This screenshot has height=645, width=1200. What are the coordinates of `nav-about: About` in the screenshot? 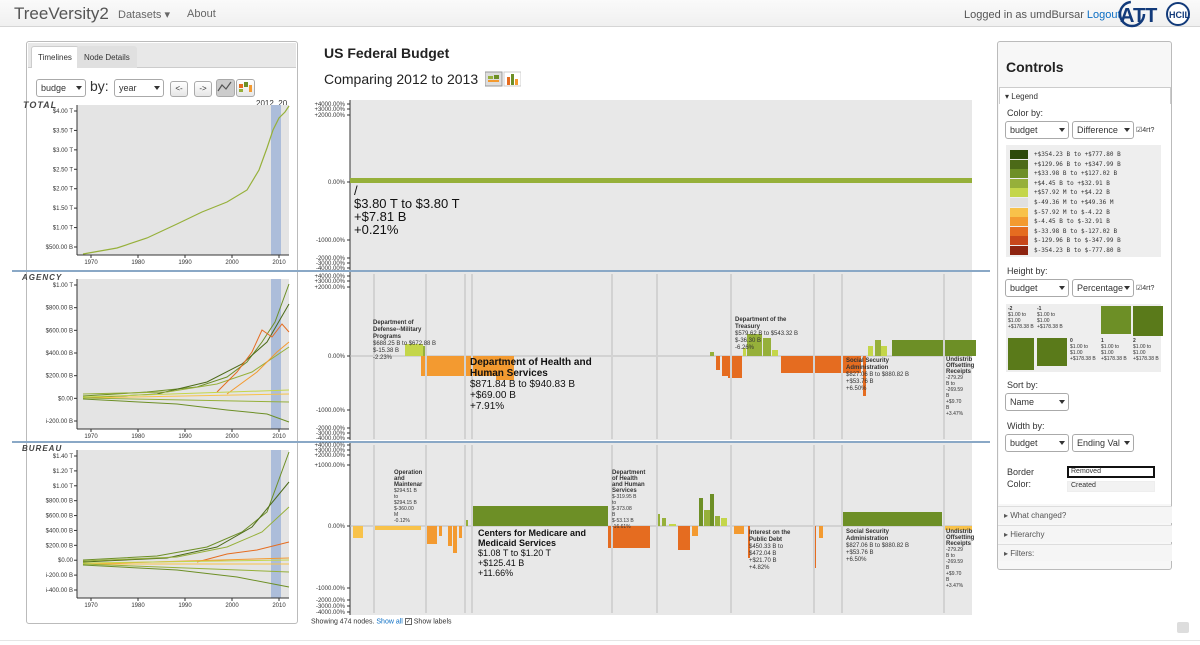 It's located at (201, 14).